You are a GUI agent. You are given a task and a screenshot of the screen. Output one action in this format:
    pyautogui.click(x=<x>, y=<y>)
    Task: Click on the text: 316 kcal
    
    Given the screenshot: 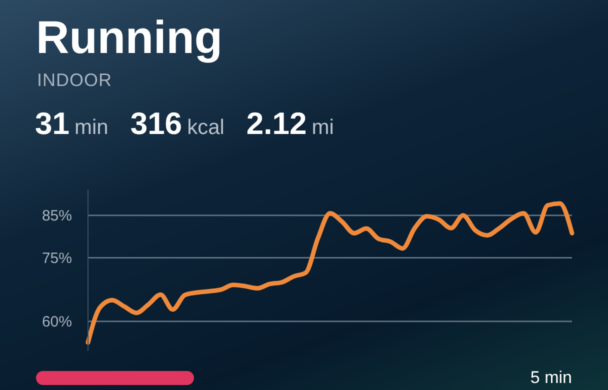 What is the action you would take?
    pyautogui.click(x=177, y=123)
    